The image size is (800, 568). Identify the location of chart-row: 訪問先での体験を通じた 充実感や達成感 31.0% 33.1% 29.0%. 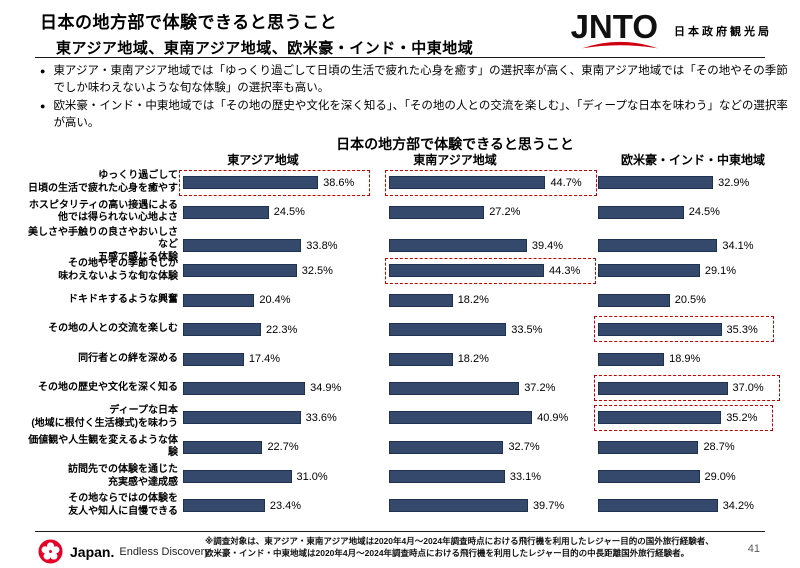
(409, 476).